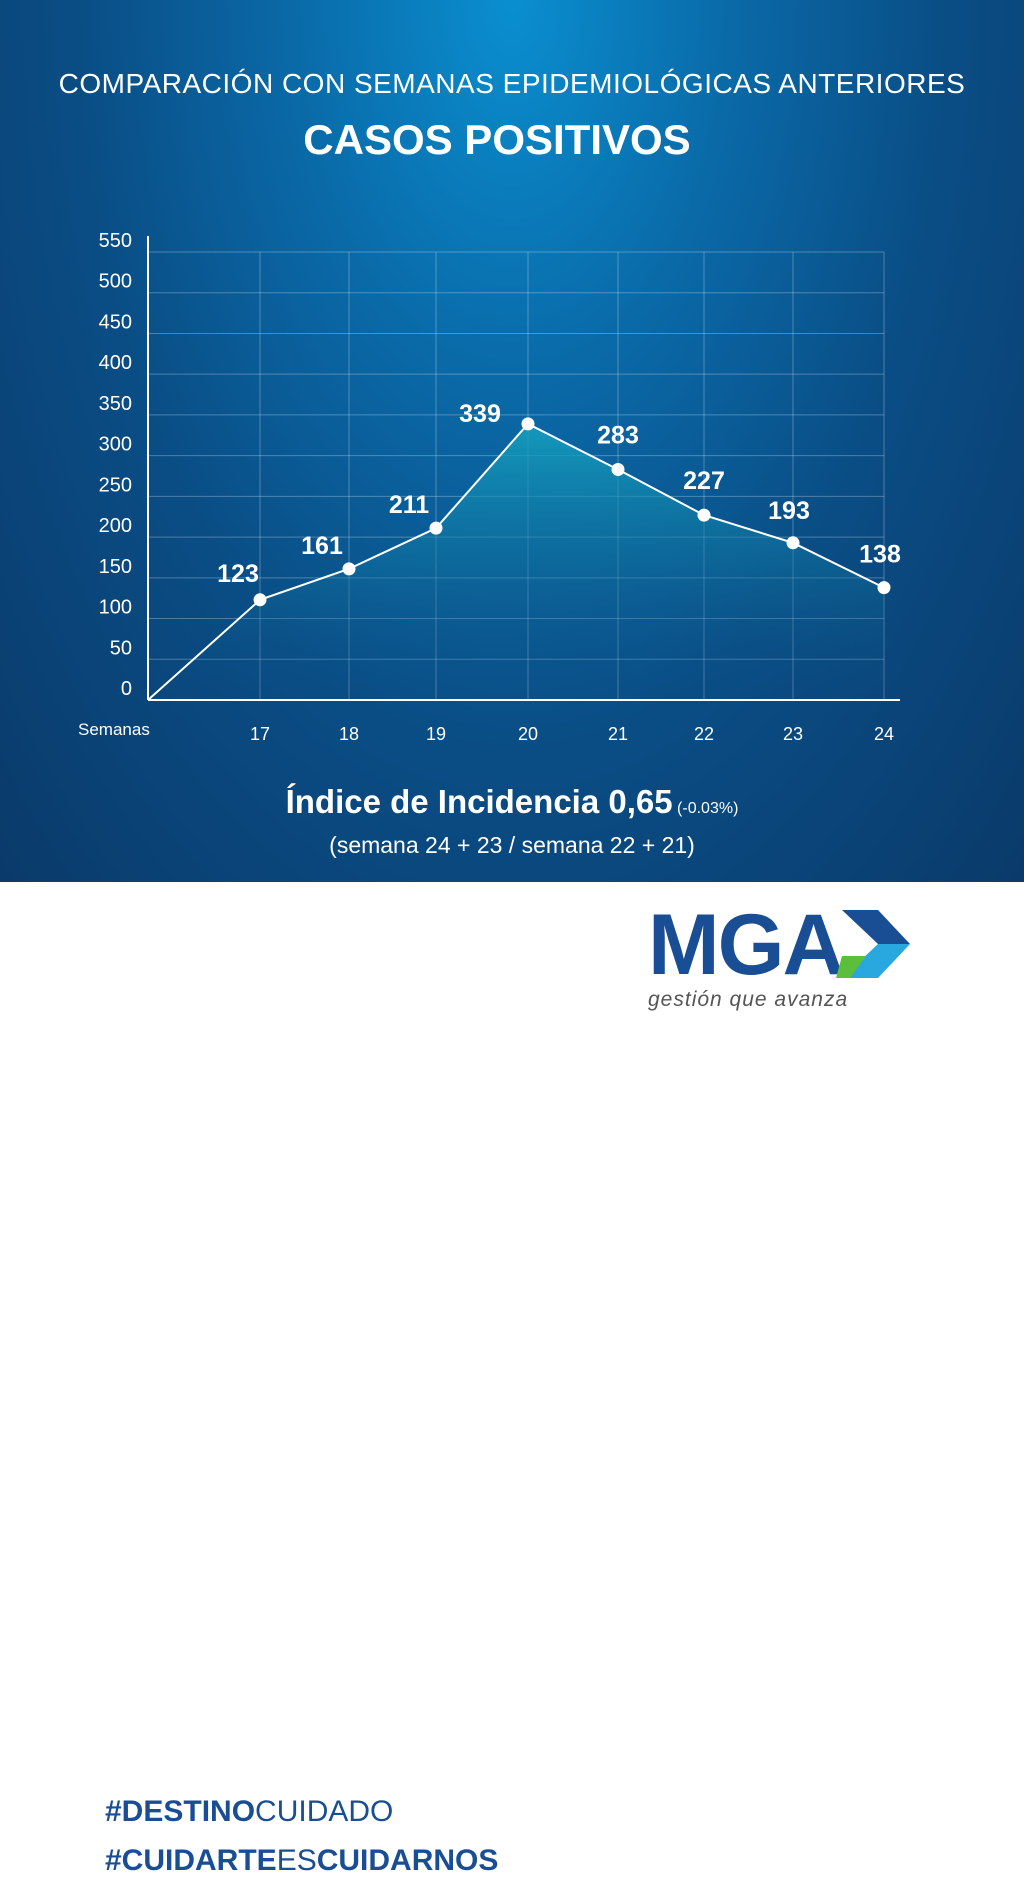  Describe the element at coordinates (322, 546) in the screenshot. I see `data-label-18: 161` at that location.